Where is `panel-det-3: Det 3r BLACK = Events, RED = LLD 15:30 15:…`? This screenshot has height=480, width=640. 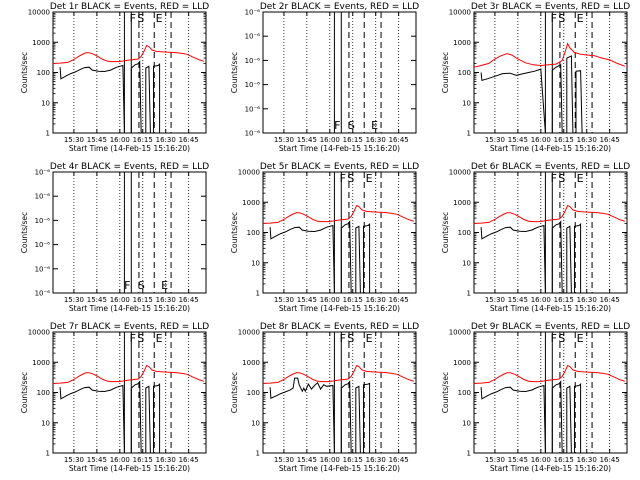
panel-det-3: Det 3r BLACK = Events, RED = LLD 15:30 15:… is located at coordinates (535, 77).